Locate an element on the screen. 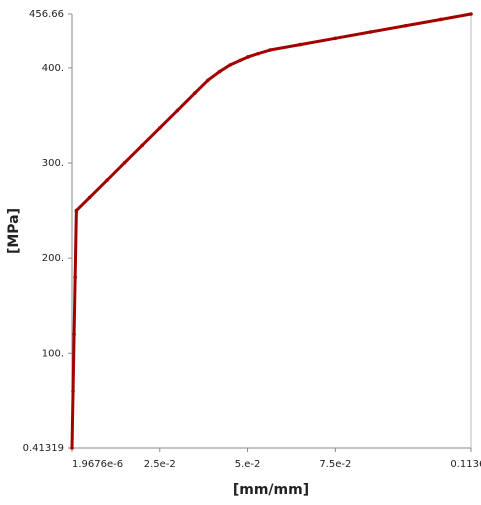 The image size is (481, 505). y-axis-title: [MPa] is located at coordinates (14, 231).